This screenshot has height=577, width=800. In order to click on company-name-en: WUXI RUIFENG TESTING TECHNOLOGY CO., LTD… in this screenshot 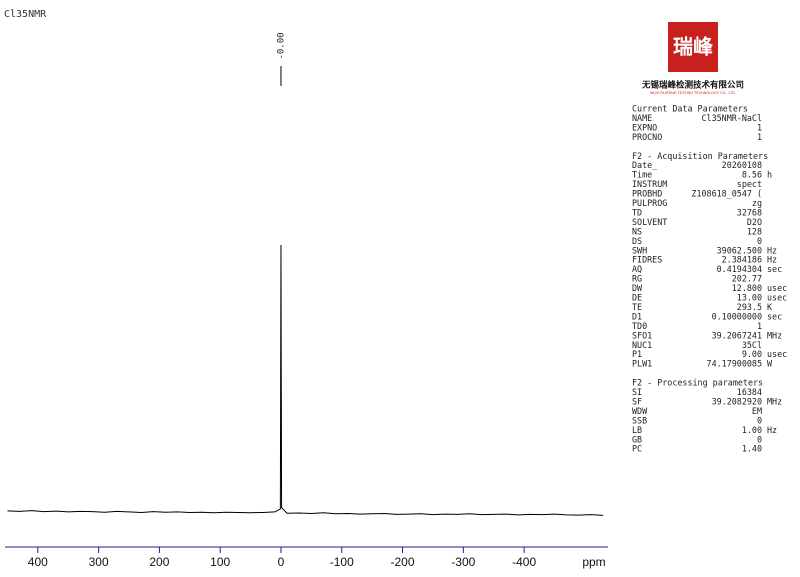, I will do `click(693, 93)`.